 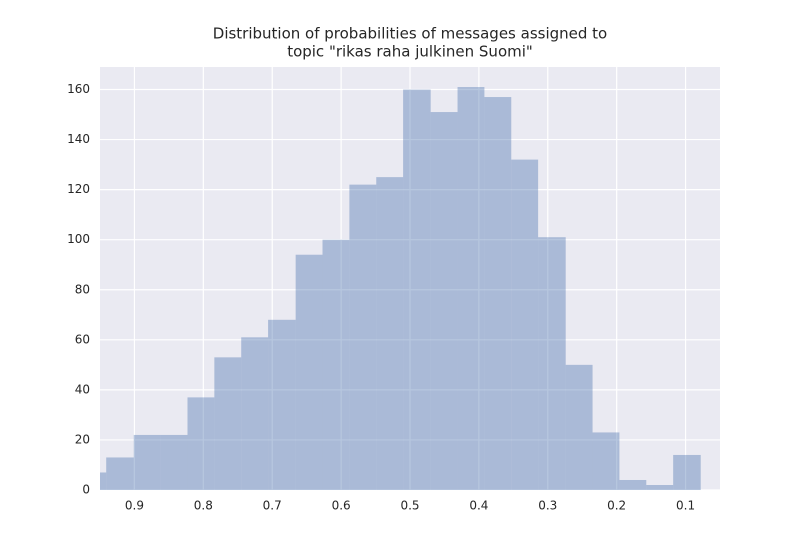 I want to click on x-tick-label: 0.9, so click(x=134, y=506).